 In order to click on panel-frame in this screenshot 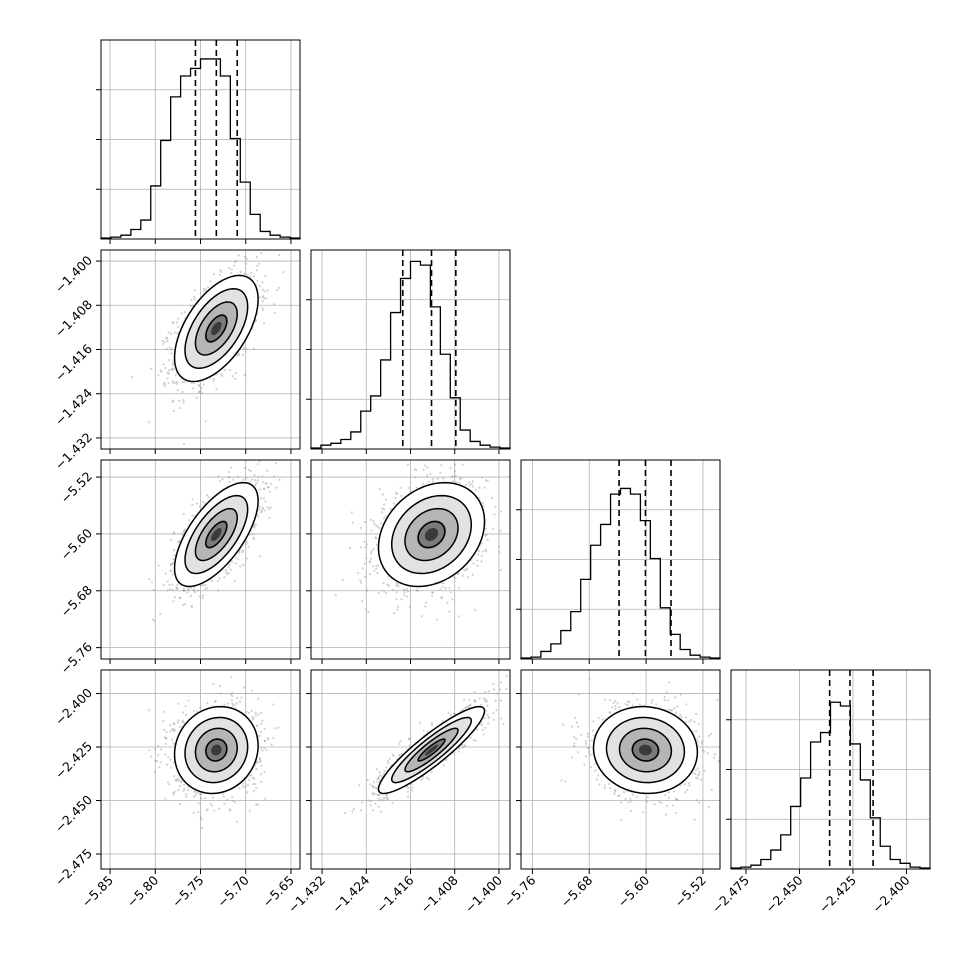, I will do `click(620, 559)`.